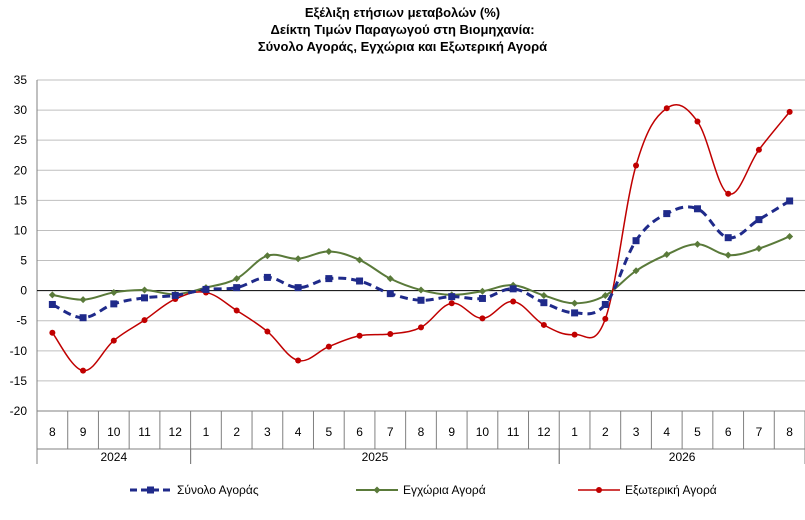 The image size is (805, 520). What do you see at coordinates (759, 432) in the screenshot?
I see `x-tick-label: 7` at bounding box center [759, 432].